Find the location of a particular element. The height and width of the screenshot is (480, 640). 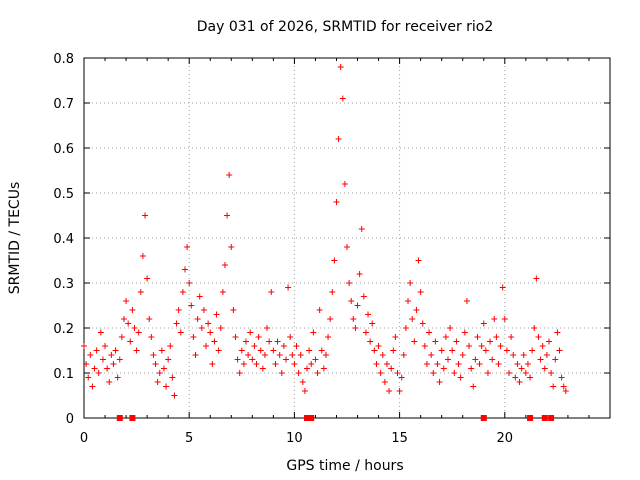

y-tick-label: 0.8 is located at coordinates (63, 59).